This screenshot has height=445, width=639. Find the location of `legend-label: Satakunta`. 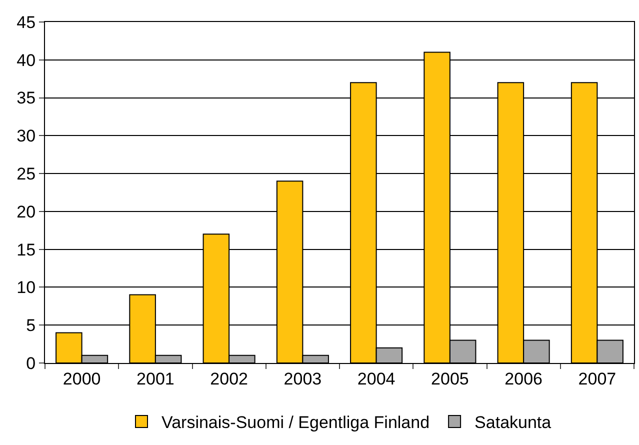

legend-label: Satakunta is located at coordinates (513, 422).